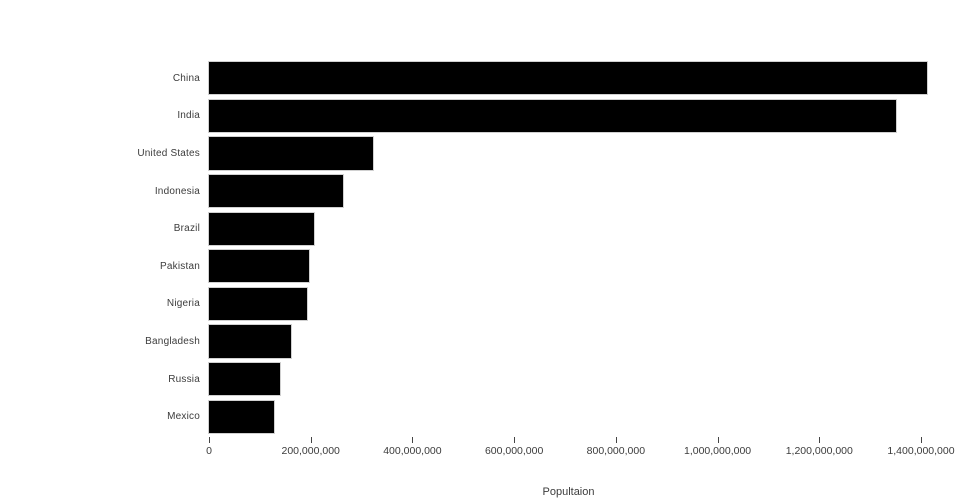  Describe the element at coordinates (568, 492) in the screenshot. I see `x-axis-title: Popultaion` at that location.